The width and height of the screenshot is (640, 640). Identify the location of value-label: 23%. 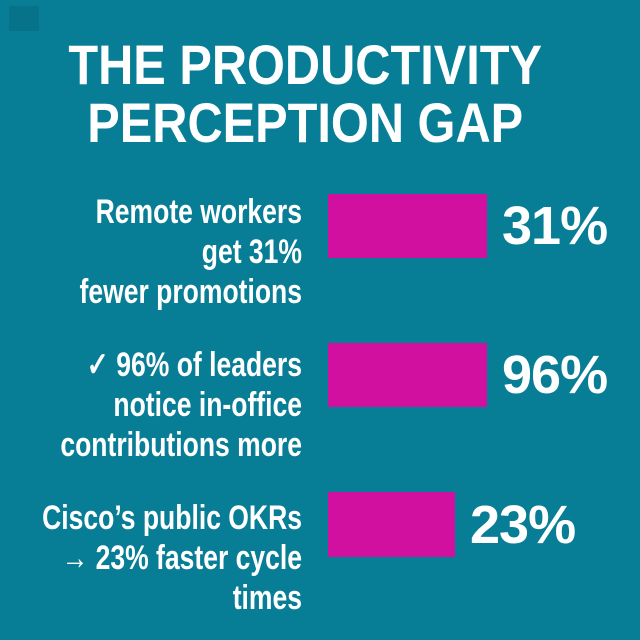
(523, 524).